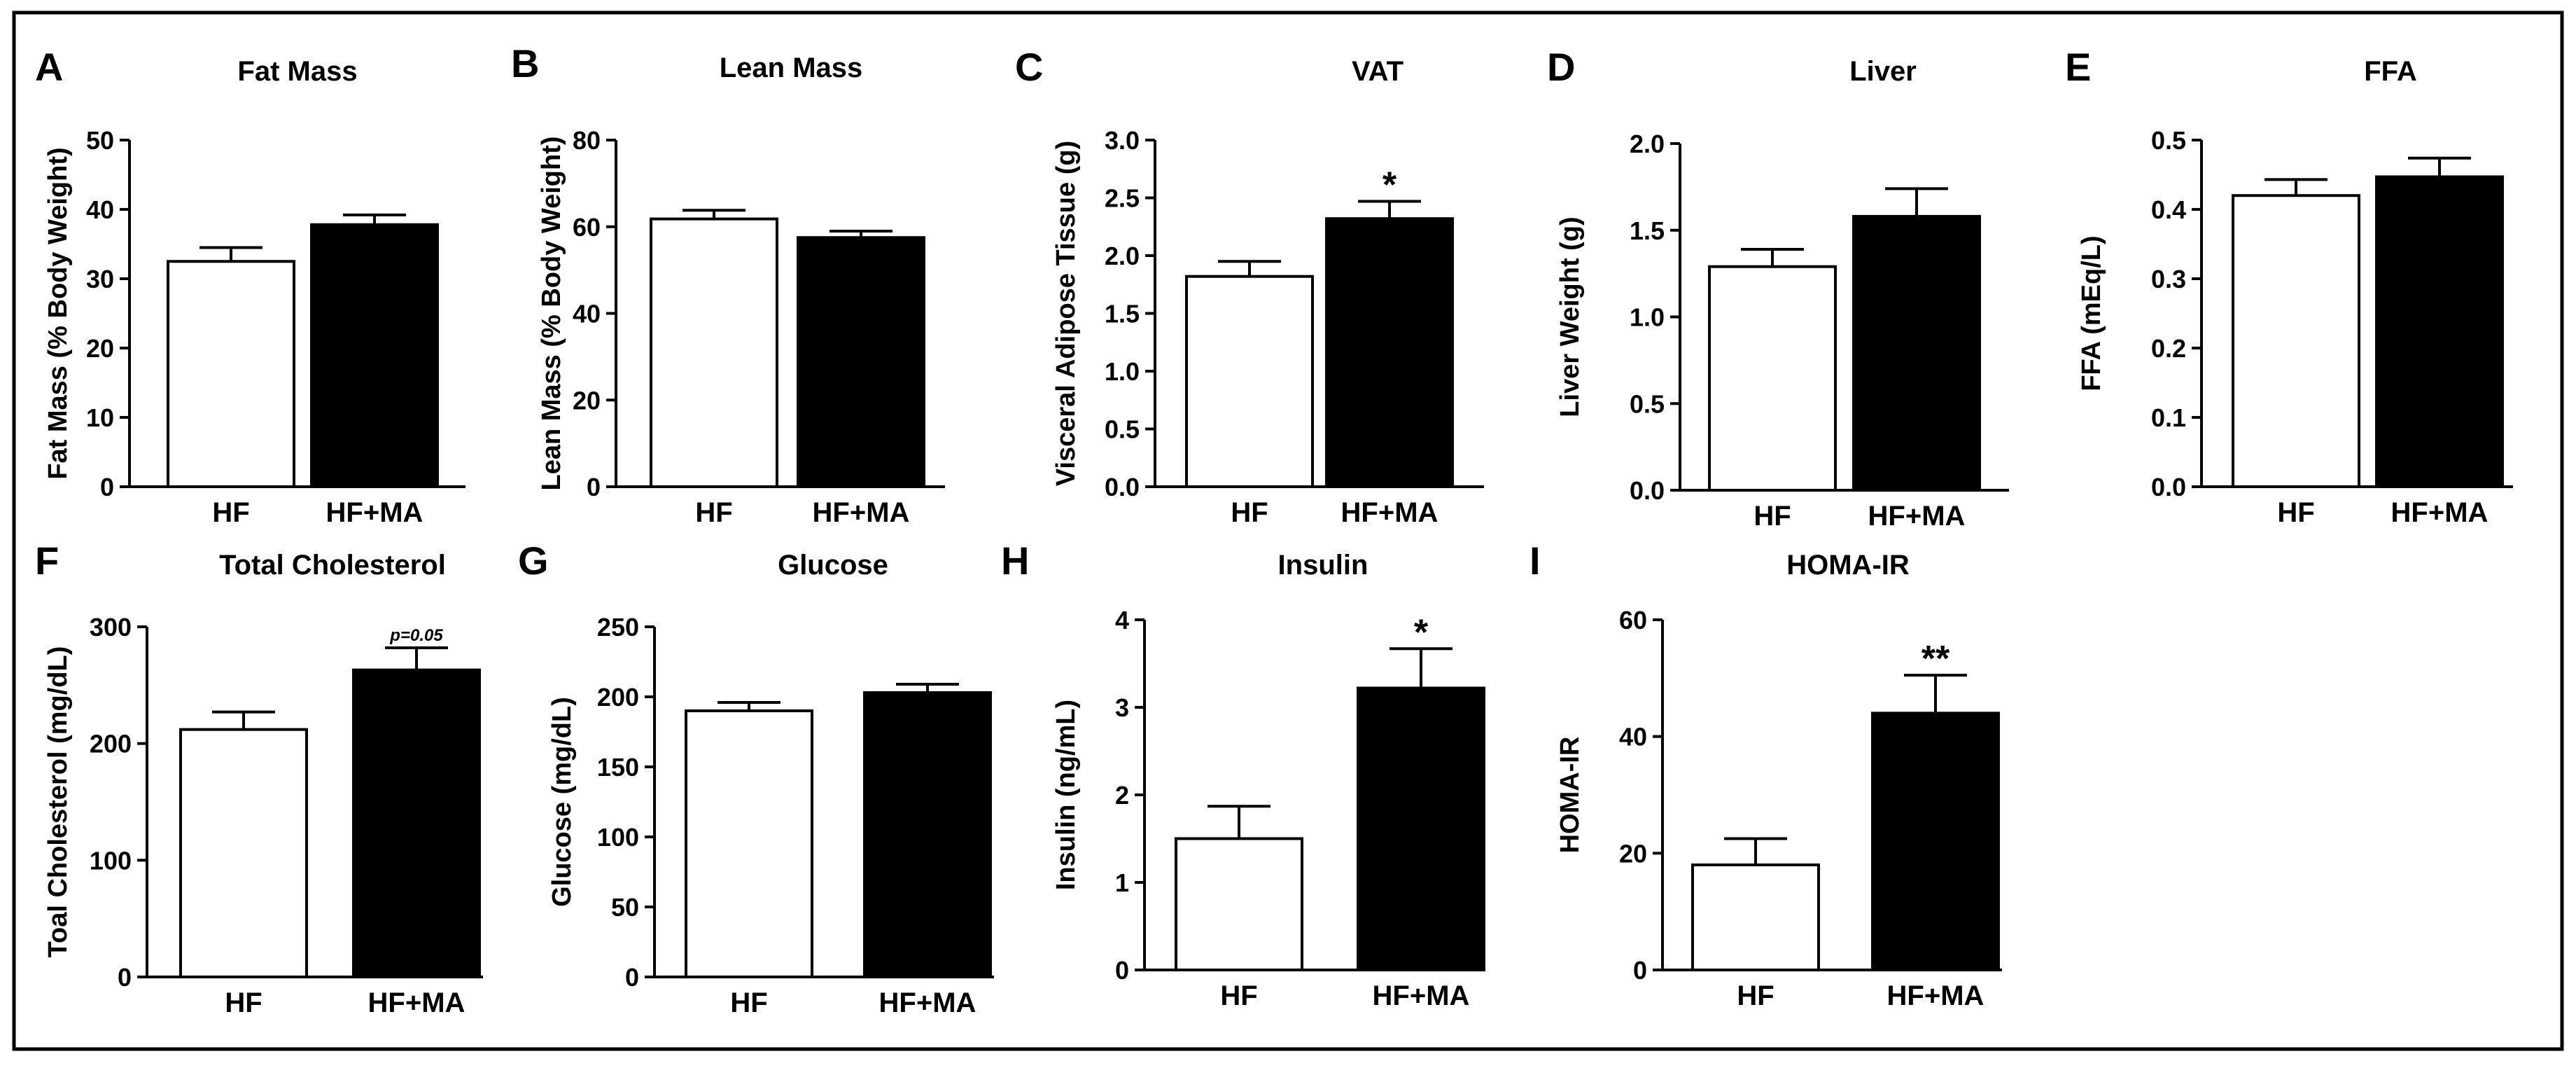  What do you see at coordinates (1389, 185) in the screenshot?
I see `significance-label: *` at bounding box center [1389, 185].